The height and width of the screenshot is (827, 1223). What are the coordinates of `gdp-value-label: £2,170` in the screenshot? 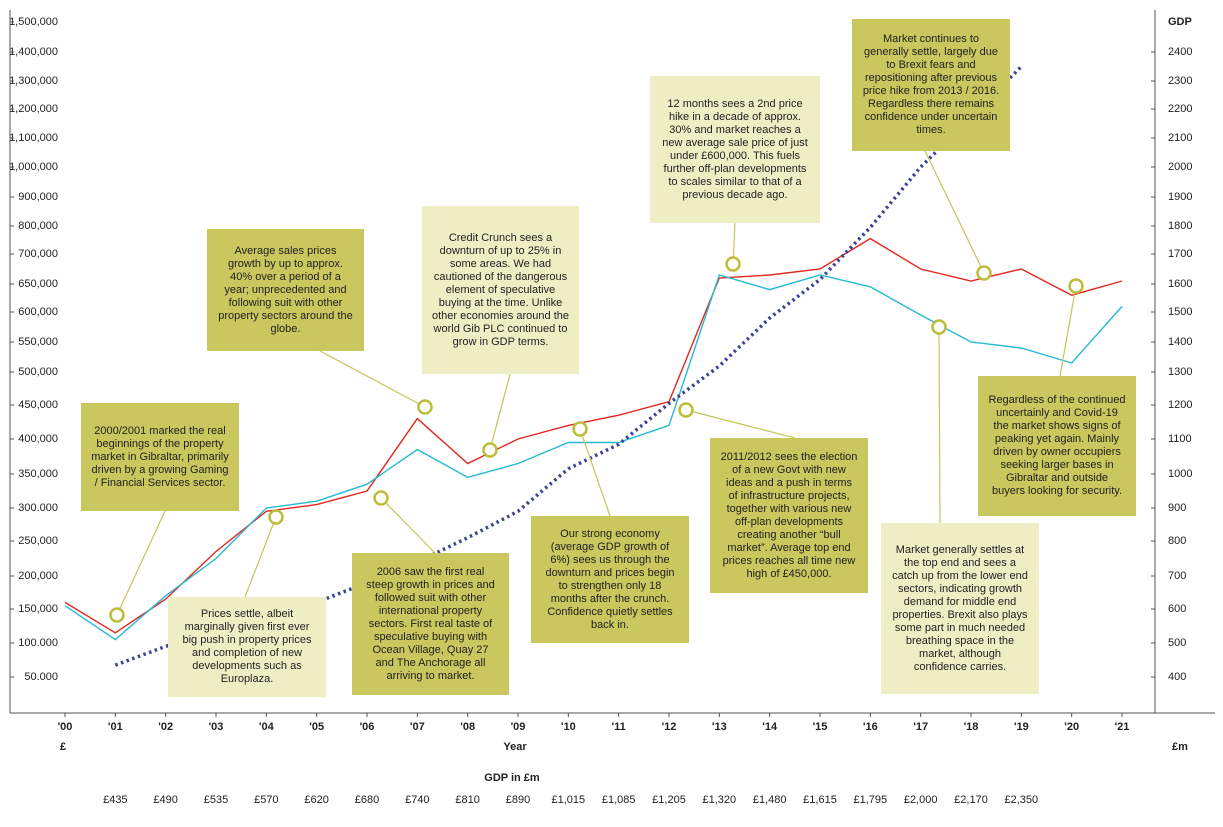 It's located at (971, 800).